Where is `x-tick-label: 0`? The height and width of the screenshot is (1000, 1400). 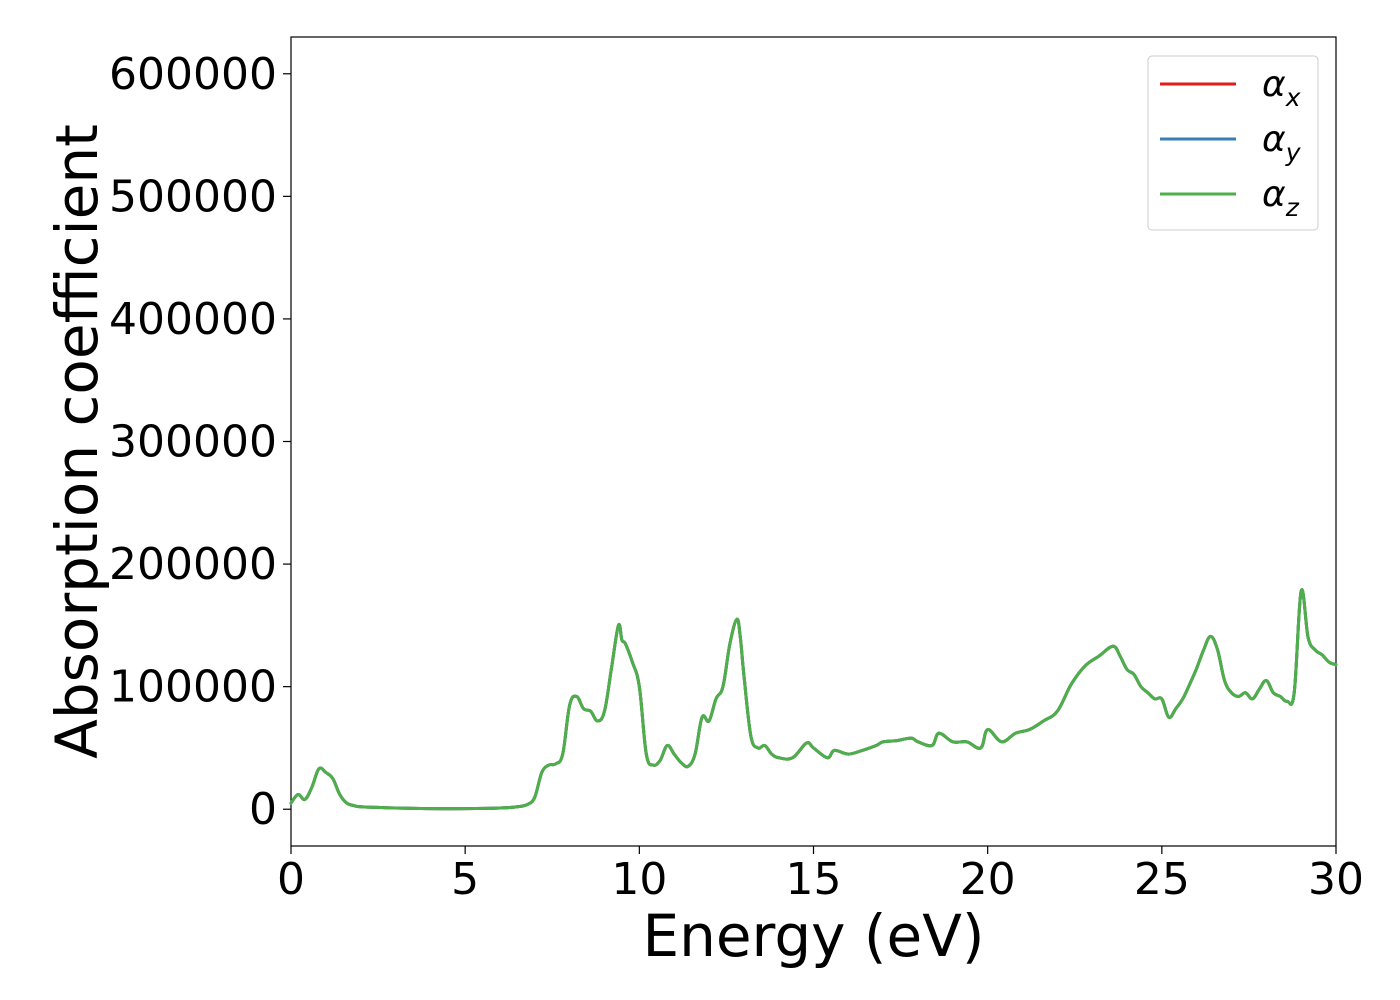 x-tick-label: 0 is located at coordinates (291, 879).